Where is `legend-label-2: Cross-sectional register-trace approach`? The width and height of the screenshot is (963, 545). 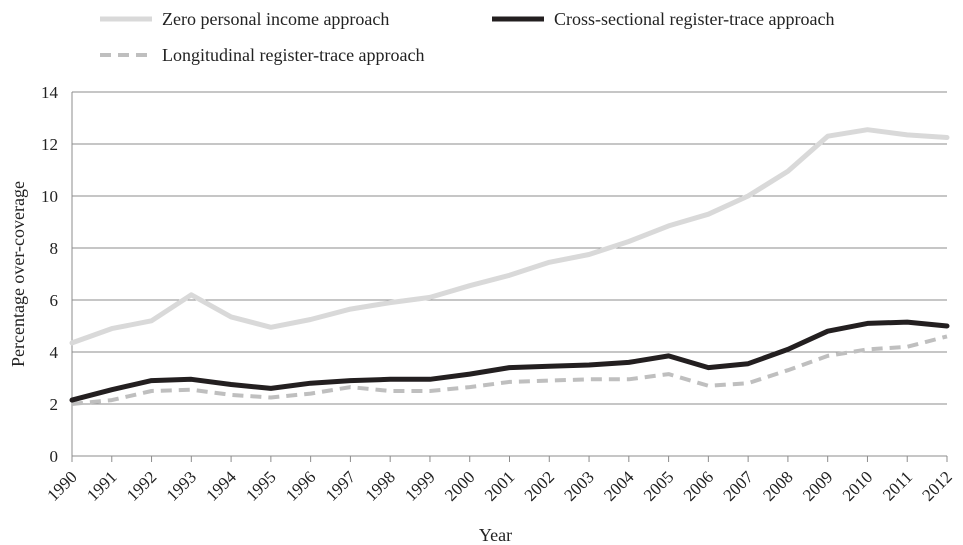
legend-label-2: Cross-sectional register-trace approach is located at coordinates (694, 19).